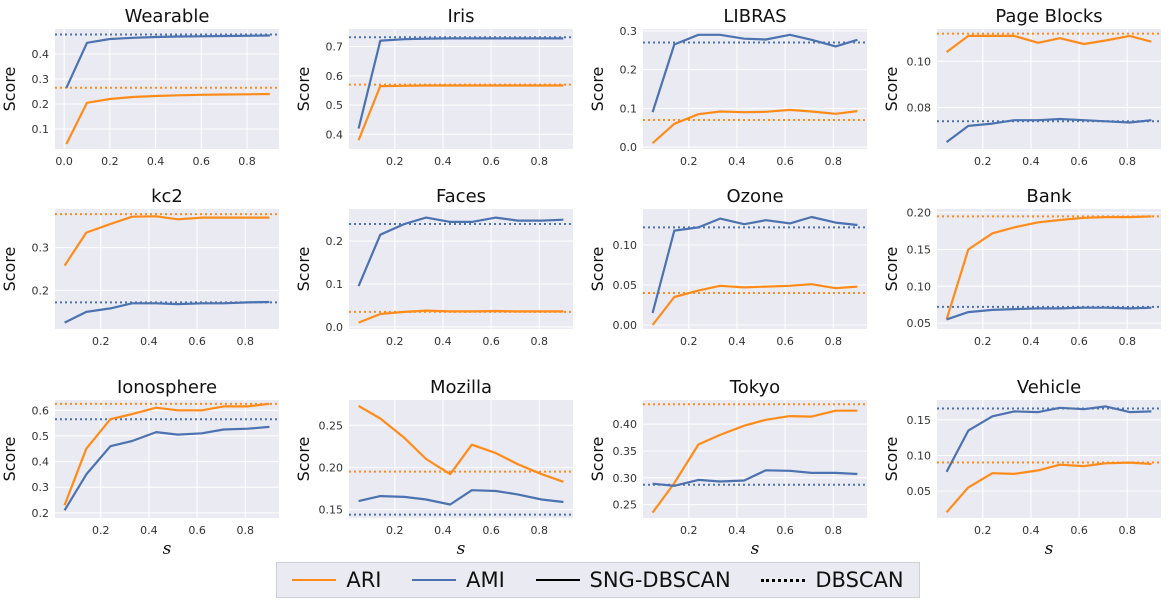 This screenshot has height=605, width=1174. Describe the element at coordinates (832, 580) in the screenshot. I see `legend-item-dbscan: DBSCAN` at that location.